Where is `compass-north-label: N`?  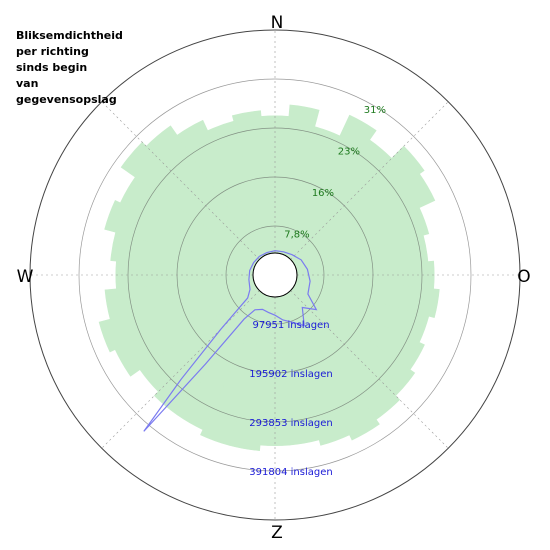
compass-north-label: N is located at coordinates (277, 23).